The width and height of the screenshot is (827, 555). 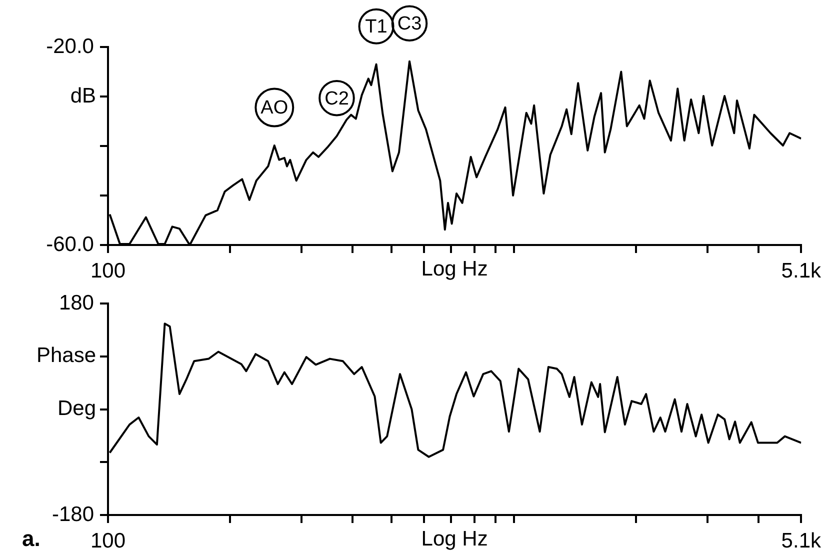 What do you see at coordinates (70, 46) in the screenshot?
I see `y-tick-label: -20.0` at bounding box center [70, 46].